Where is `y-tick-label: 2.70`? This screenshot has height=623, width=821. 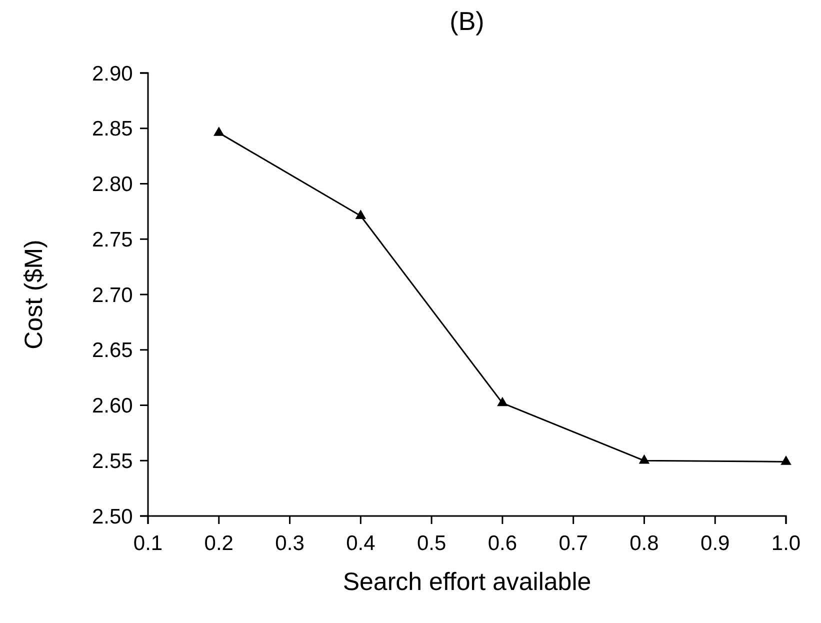 y-tick-label: 2.70 is located at coordinates (112, 295).